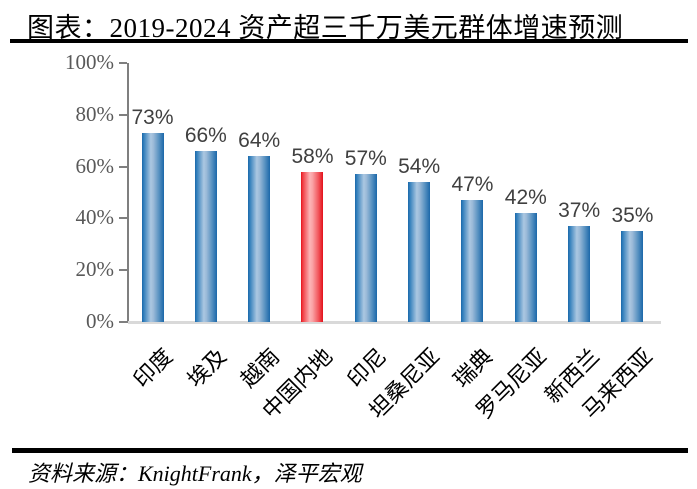 This screenshot has width=697, height=489. What do you see at coordinates (525, 267) in the screenshot?
I see `bar-罗马尼亚` at bounding box center [525, 267].